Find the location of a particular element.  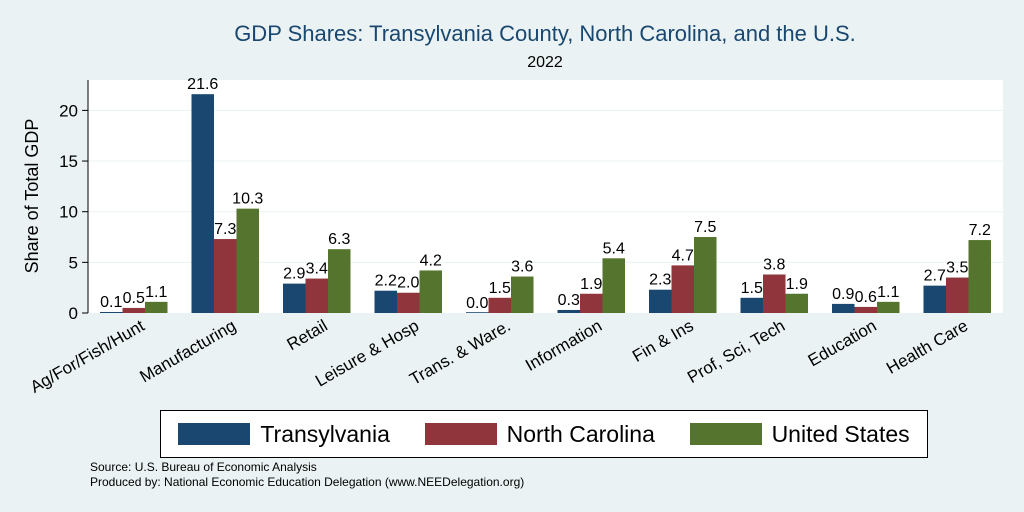

y-tick-label: 5 is located at coordinates (73, 262).